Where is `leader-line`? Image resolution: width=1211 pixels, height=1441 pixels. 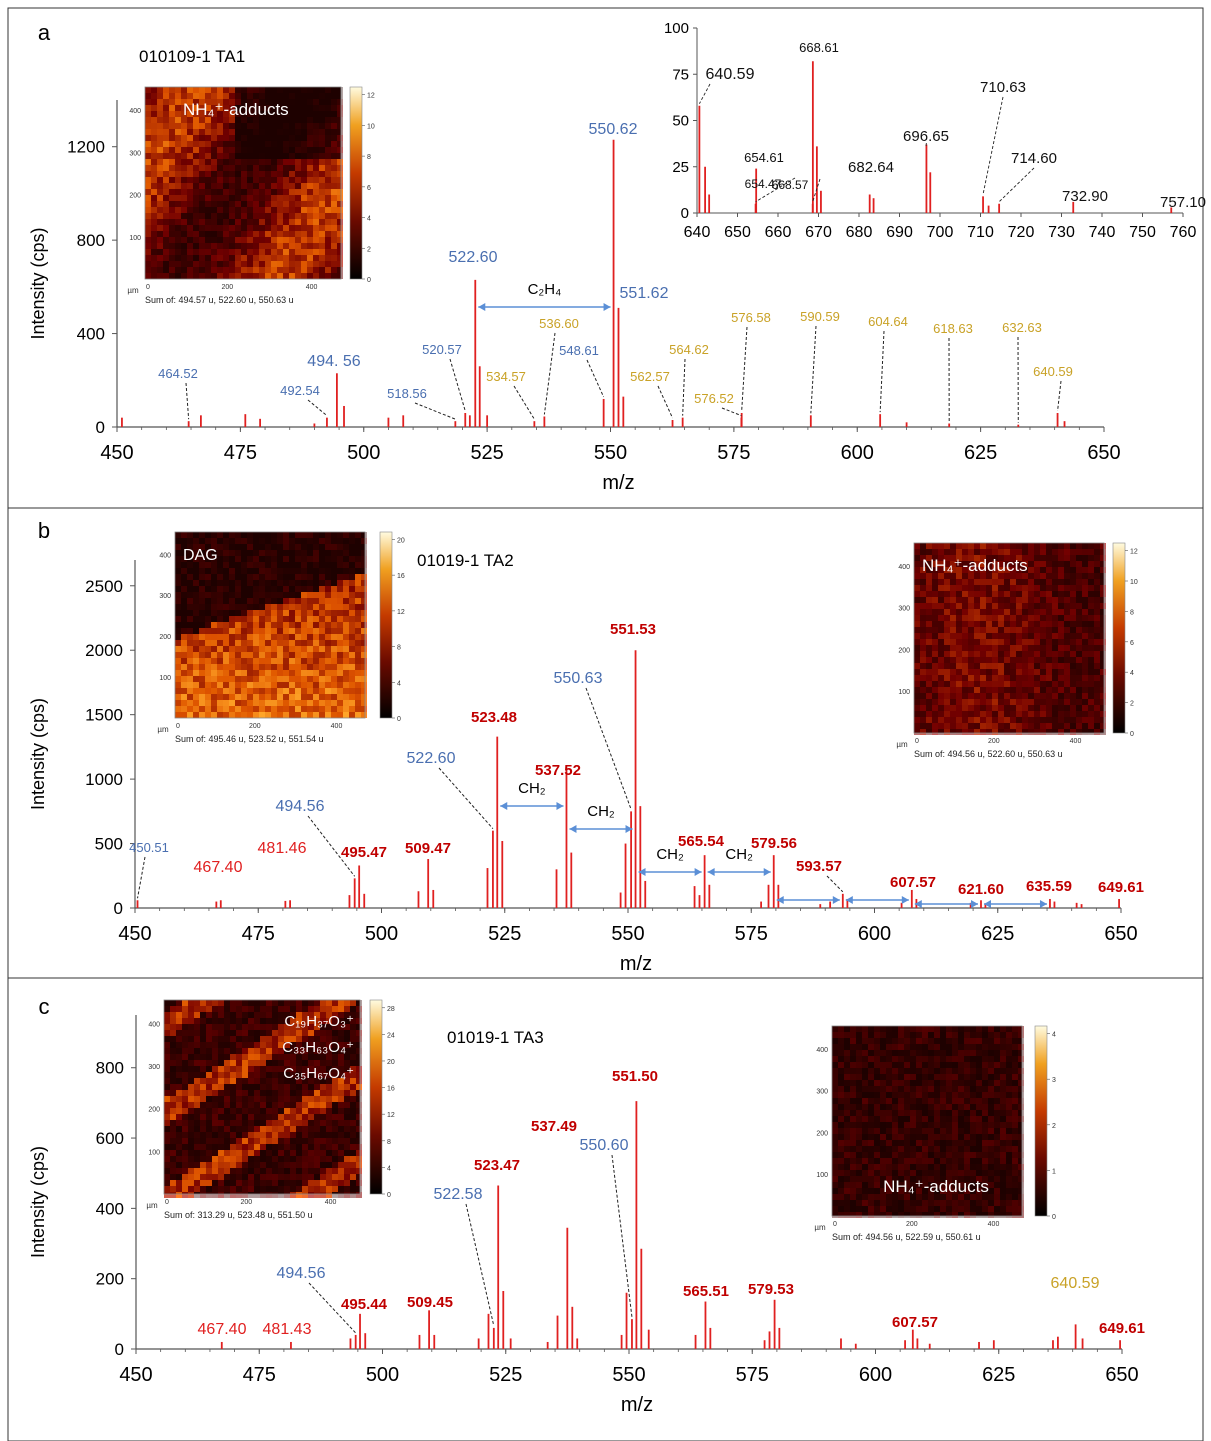 leader-line is located at coordinates (141, 877).